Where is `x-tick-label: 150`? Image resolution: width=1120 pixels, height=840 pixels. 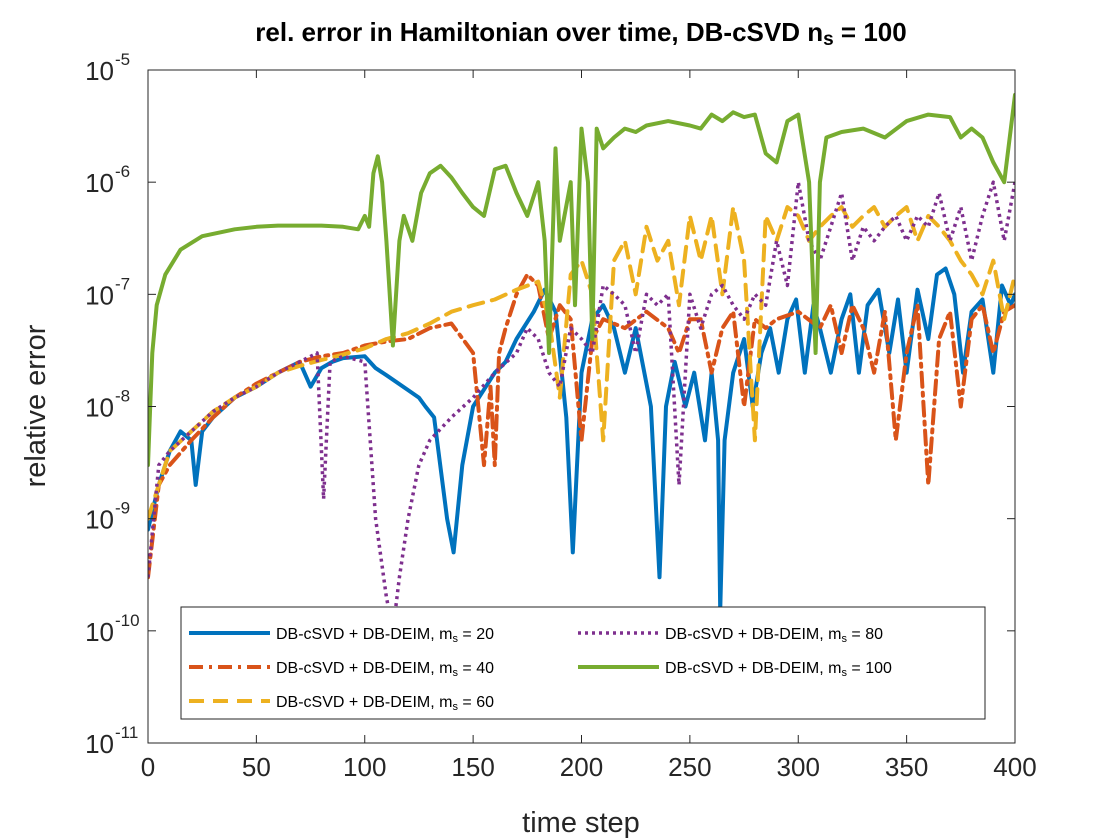
x-tick-label: 150 is located at coordinates (472, 767).